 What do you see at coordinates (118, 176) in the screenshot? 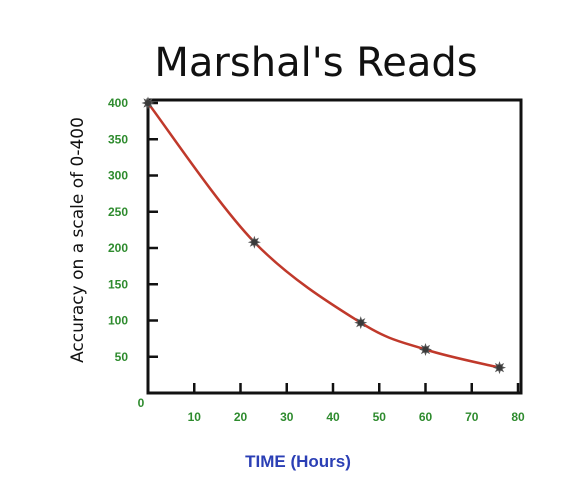
I see `y-tick-label: 300` at bounding box center [118, 176].